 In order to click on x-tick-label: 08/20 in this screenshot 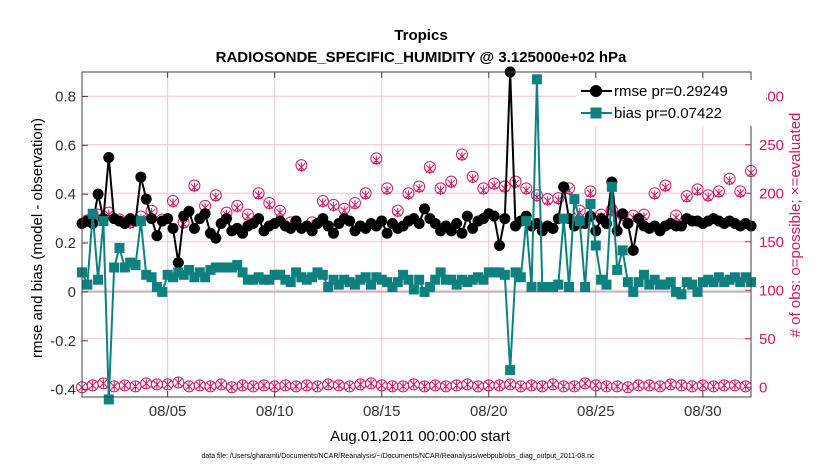, I will do `click(489, 411)`.